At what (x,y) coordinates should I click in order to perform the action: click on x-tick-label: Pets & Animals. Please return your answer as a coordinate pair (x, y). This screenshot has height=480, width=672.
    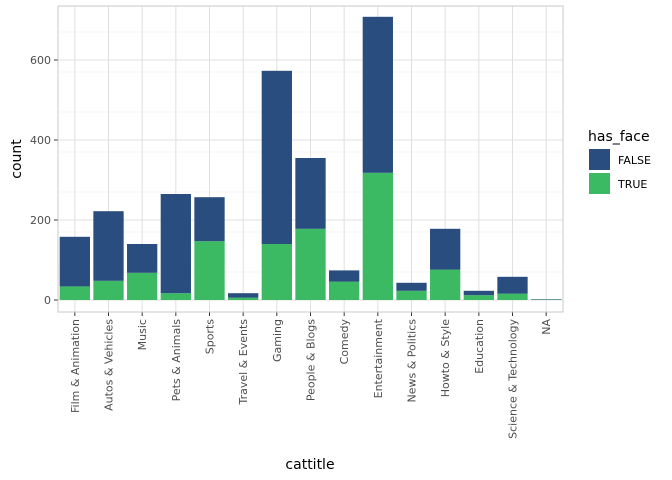
    Looking at the image, I should click on (176, 360).